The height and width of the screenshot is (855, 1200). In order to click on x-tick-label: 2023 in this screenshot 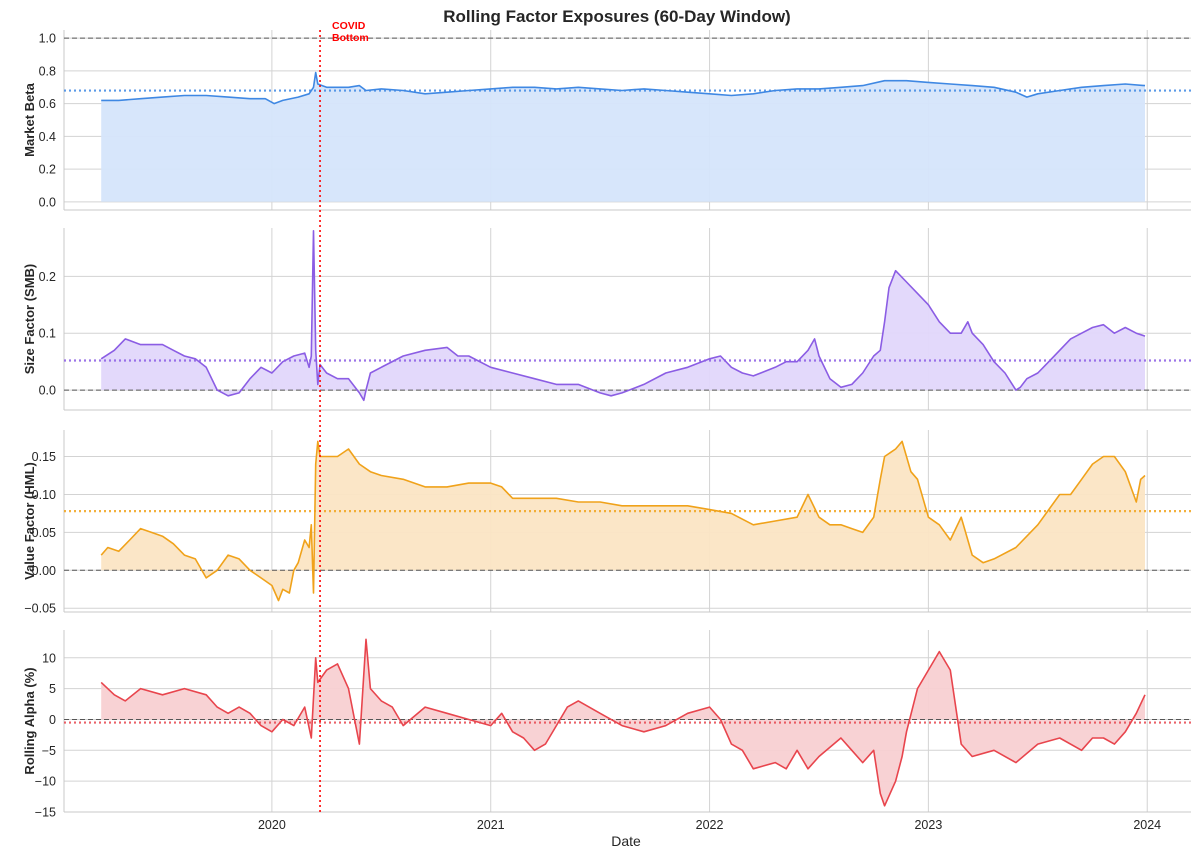, I will do `click(928, 825)`.